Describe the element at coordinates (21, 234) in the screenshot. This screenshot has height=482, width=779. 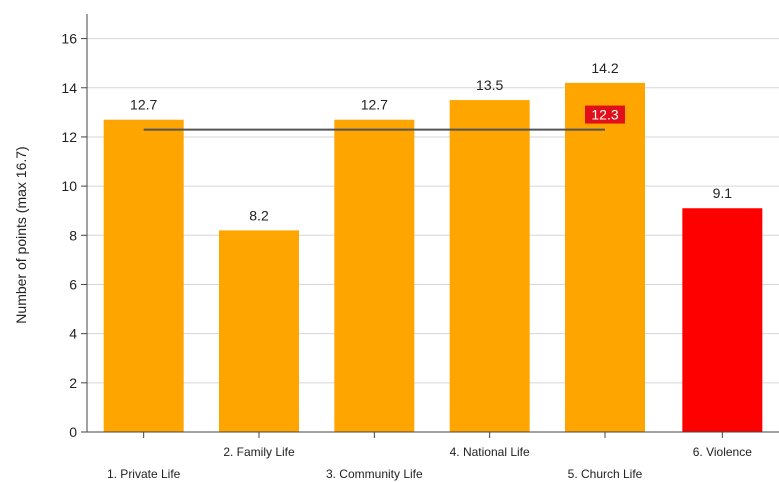
I see `y-axis-label: Number of points (max 16.7)` at that location.